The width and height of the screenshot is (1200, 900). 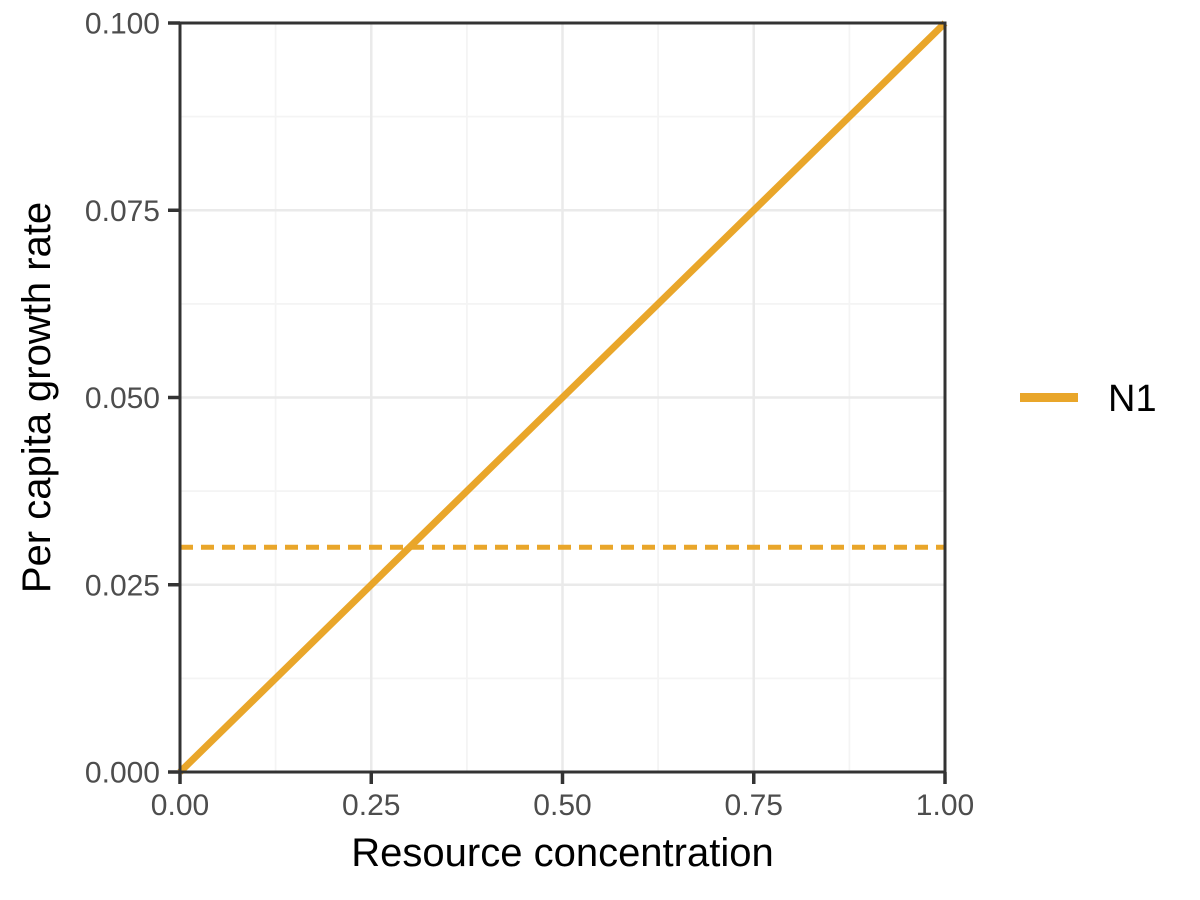 I want to click on y-axis-title: Per capita growth rate, so click(x=37, y=397).